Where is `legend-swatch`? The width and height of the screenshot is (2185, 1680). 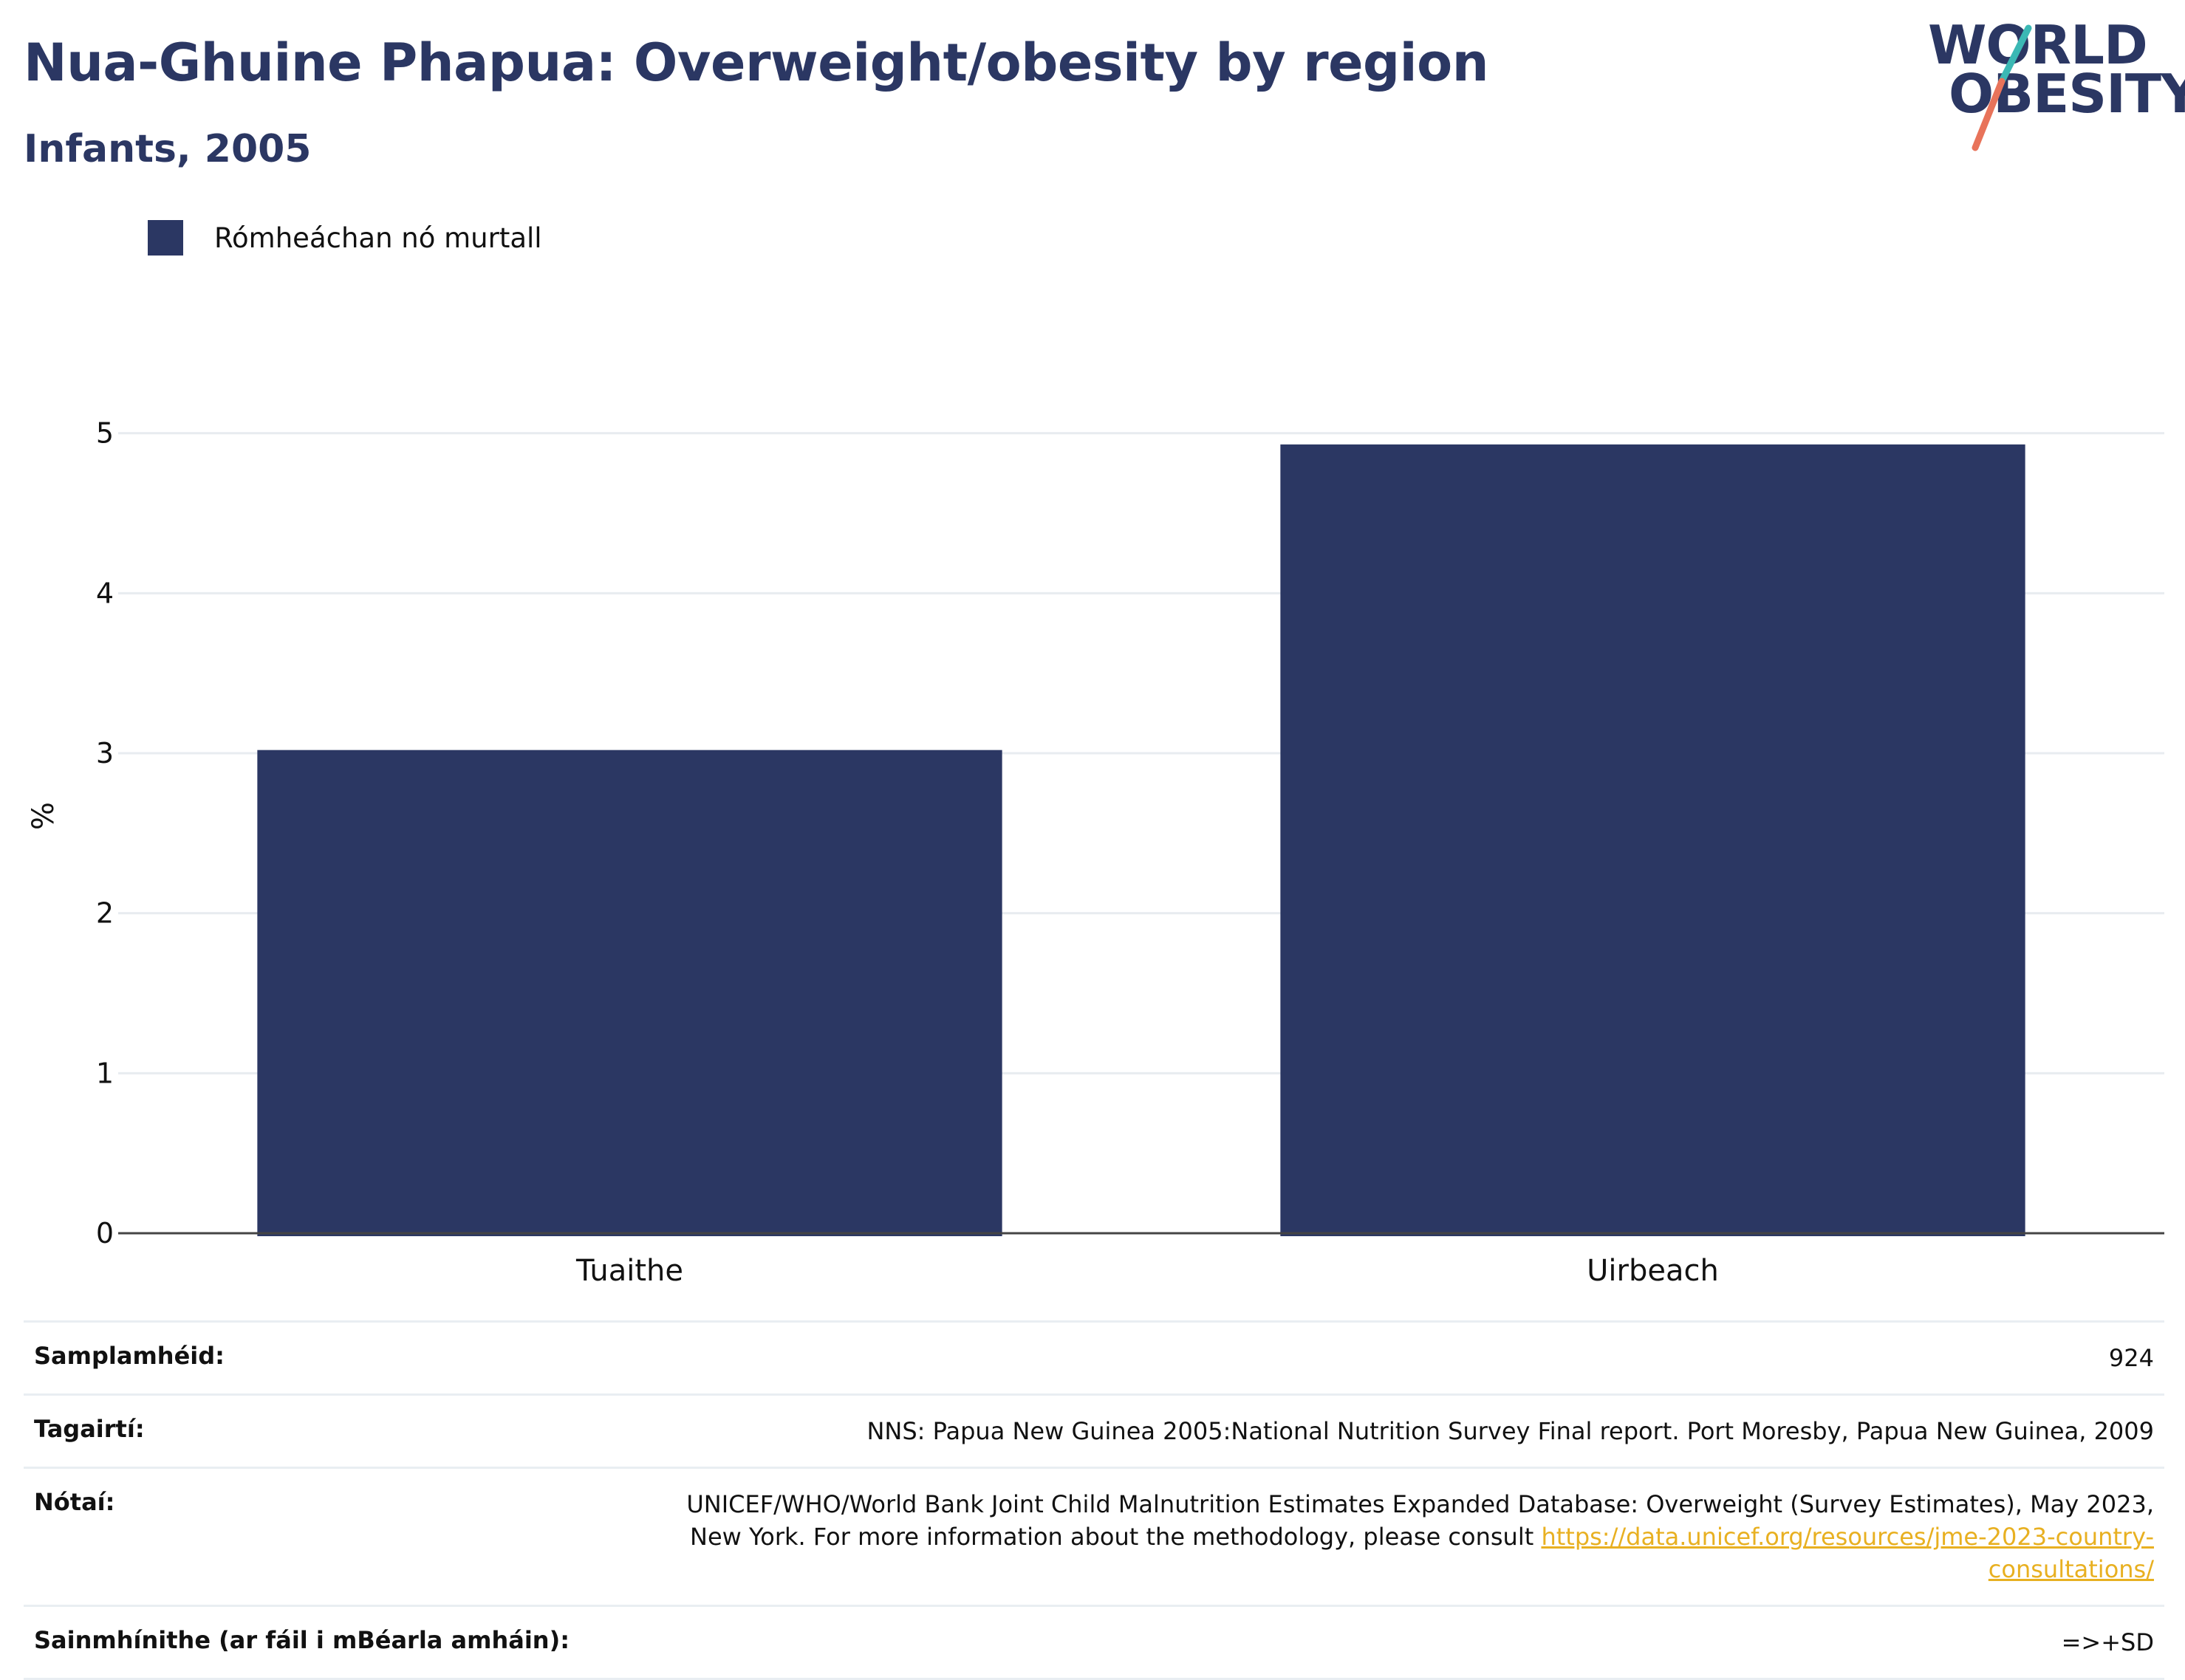 legend-swatch is located at coordinates (165, 238).